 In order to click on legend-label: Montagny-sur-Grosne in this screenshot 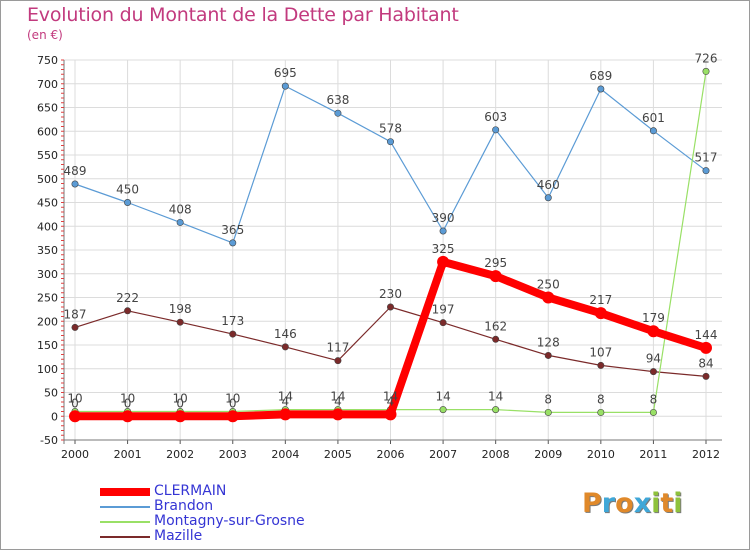, I will do `click(229, 521)`.